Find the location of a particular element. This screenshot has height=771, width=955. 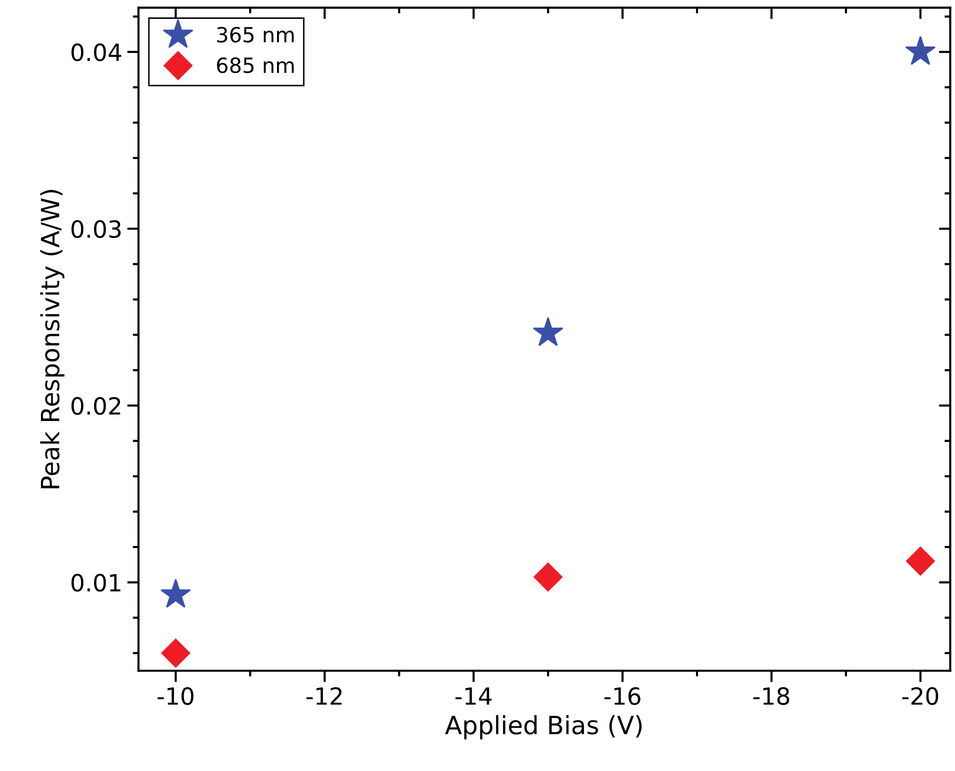

x-tick-label: -12 is located at coordinates (324, 696).